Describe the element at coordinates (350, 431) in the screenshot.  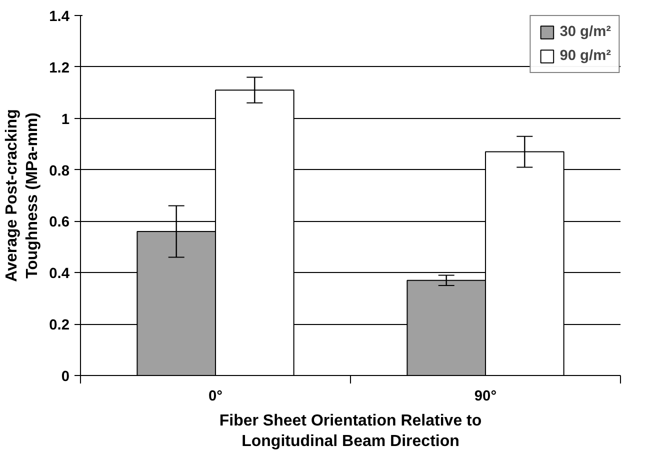
I see `x-axis-title: Fiber Sheet Orientation Relative to Longitudinal Beam Direction` at that location.